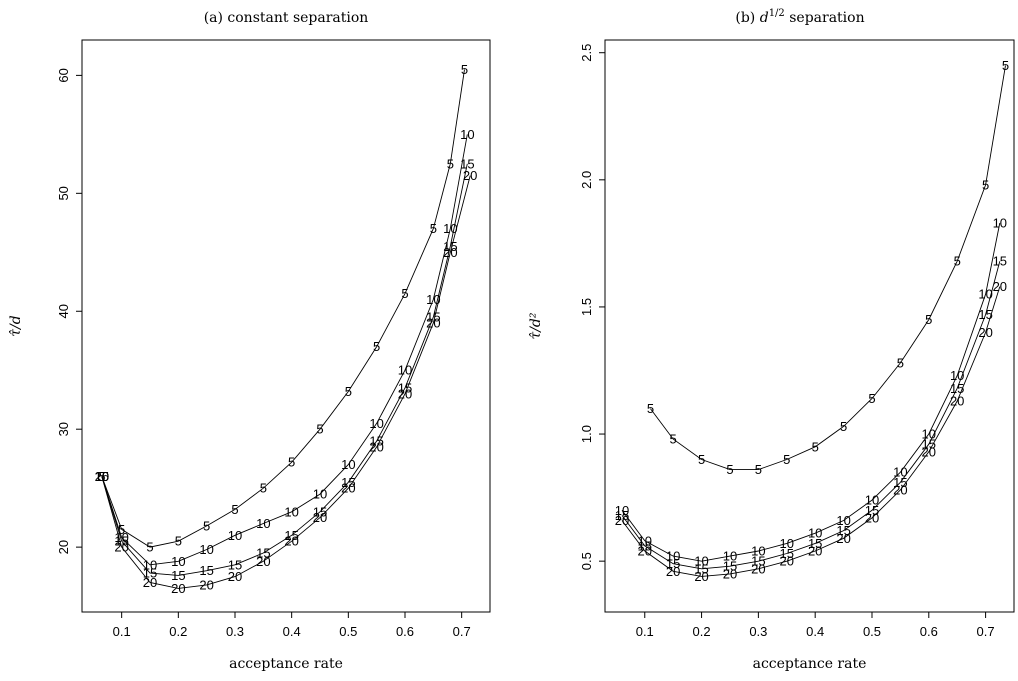  What do you see at coordinates (586, 307) in the screenshot?
I see `y-tick-label: 1.5` at bounding box center [586, 307].